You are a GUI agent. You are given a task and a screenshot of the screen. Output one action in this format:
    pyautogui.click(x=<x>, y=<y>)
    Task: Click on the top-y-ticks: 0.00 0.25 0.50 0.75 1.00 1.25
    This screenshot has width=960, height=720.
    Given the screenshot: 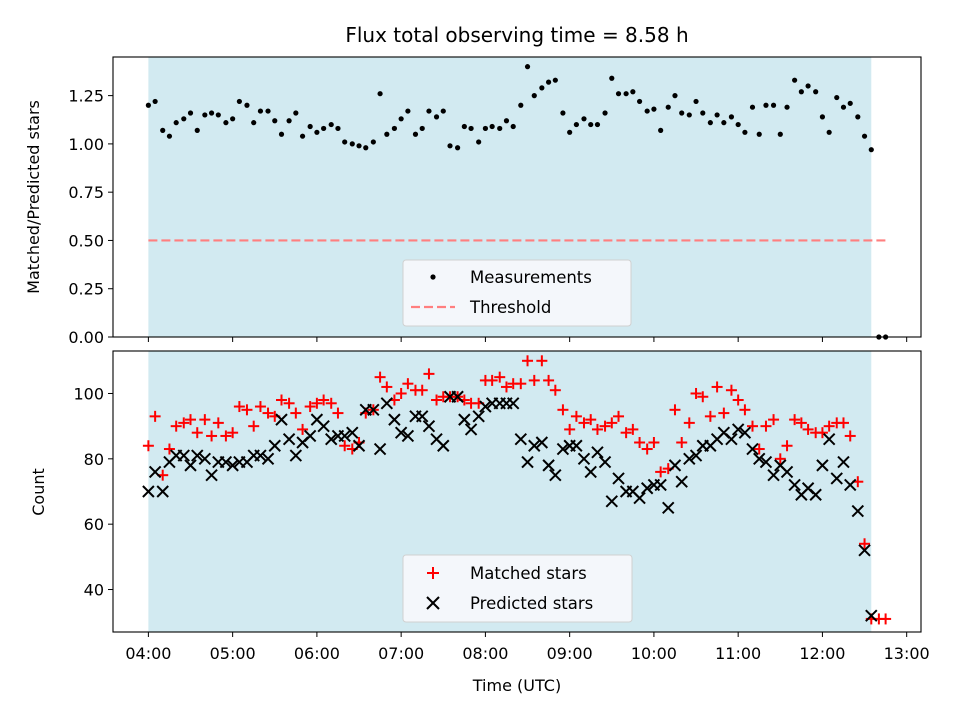 What is the action you would take?
    pyautogui.click(x=90, y=217)
    